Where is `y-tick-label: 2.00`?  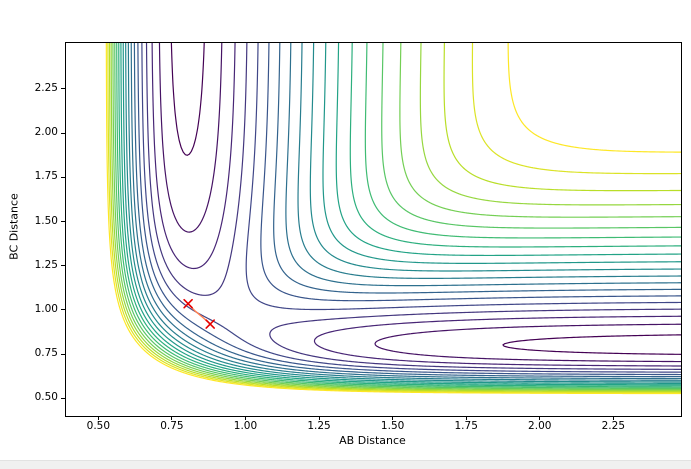 y-tick-label: 2.00 is located at coordinates (46, 132).